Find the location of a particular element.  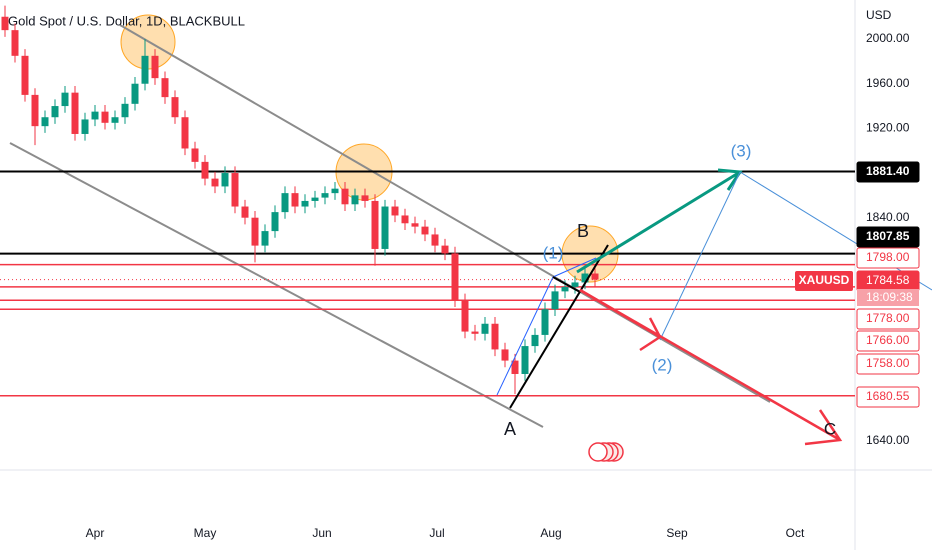

y-tick-label: 1960.00 is located at coordinates (888, 83).